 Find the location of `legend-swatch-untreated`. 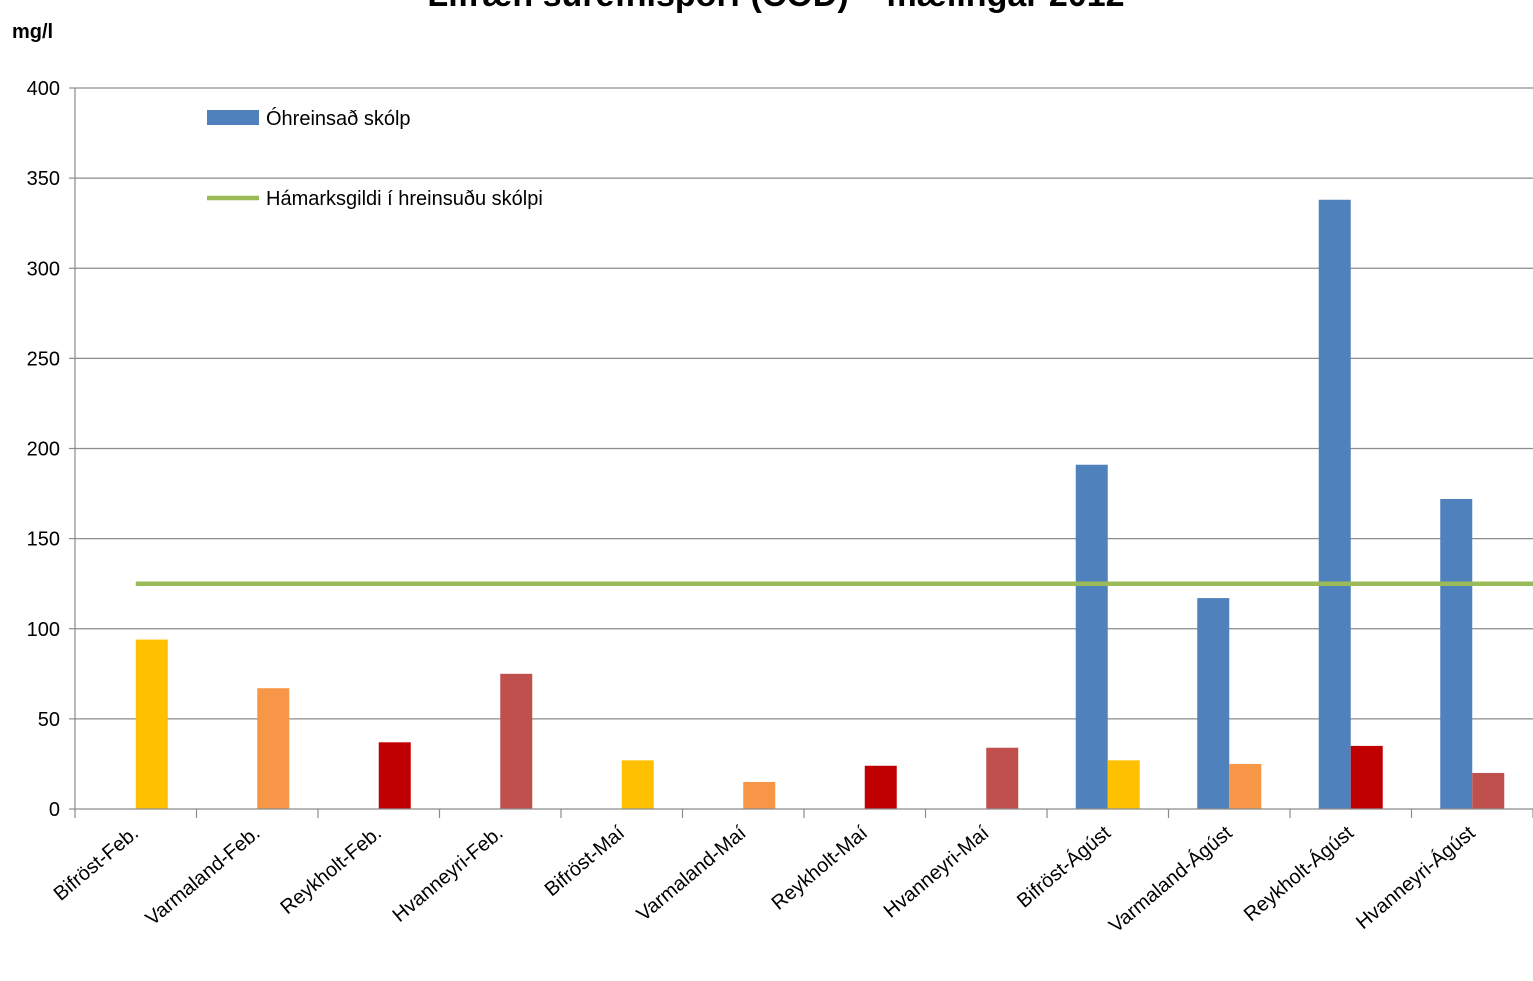

legend-swatch-untreated is located at coordinates (233, 117).